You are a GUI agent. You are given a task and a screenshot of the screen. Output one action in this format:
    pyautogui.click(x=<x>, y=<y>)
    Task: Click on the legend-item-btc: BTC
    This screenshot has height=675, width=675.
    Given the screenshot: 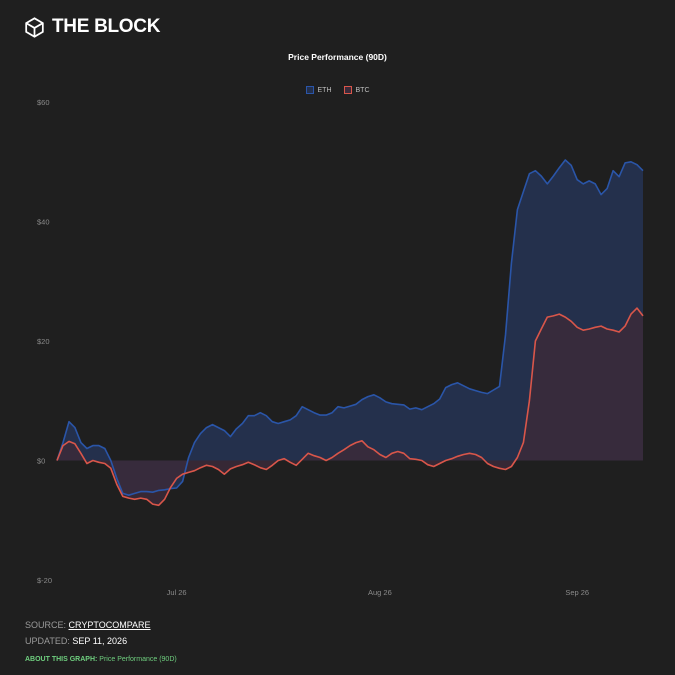 What is the action you would take?
    pyautogui.click(x=356, y=90)
    